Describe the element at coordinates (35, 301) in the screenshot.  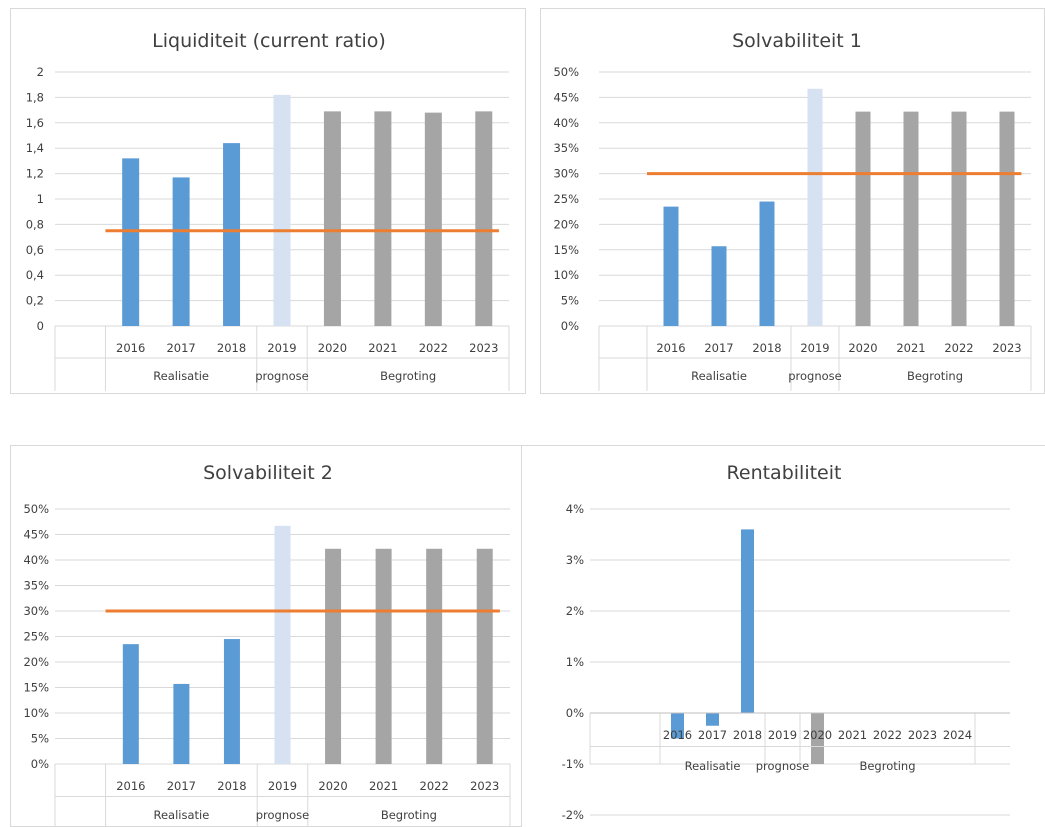
I see `y-tick-label: 0,2` at that location.